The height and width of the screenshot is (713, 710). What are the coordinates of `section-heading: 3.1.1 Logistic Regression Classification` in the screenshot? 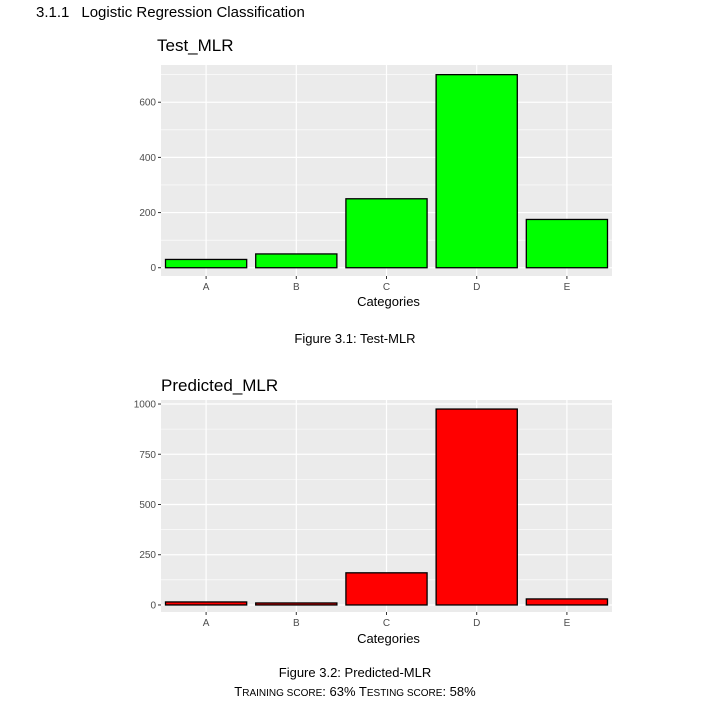 It's located at (170, 12).